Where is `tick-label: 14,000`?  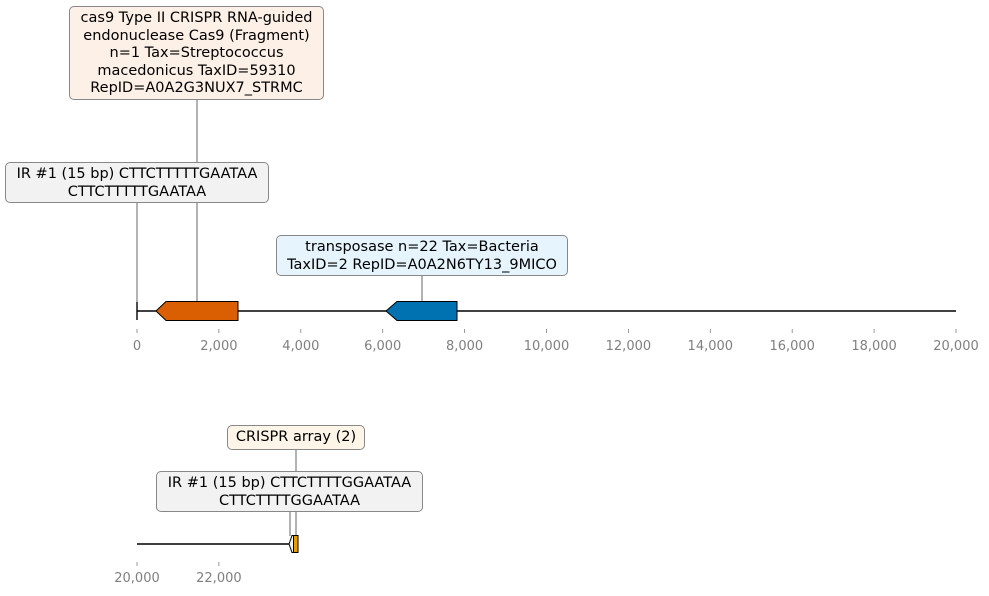
tick-label: 14,000 is located at coordinates (711, 346).